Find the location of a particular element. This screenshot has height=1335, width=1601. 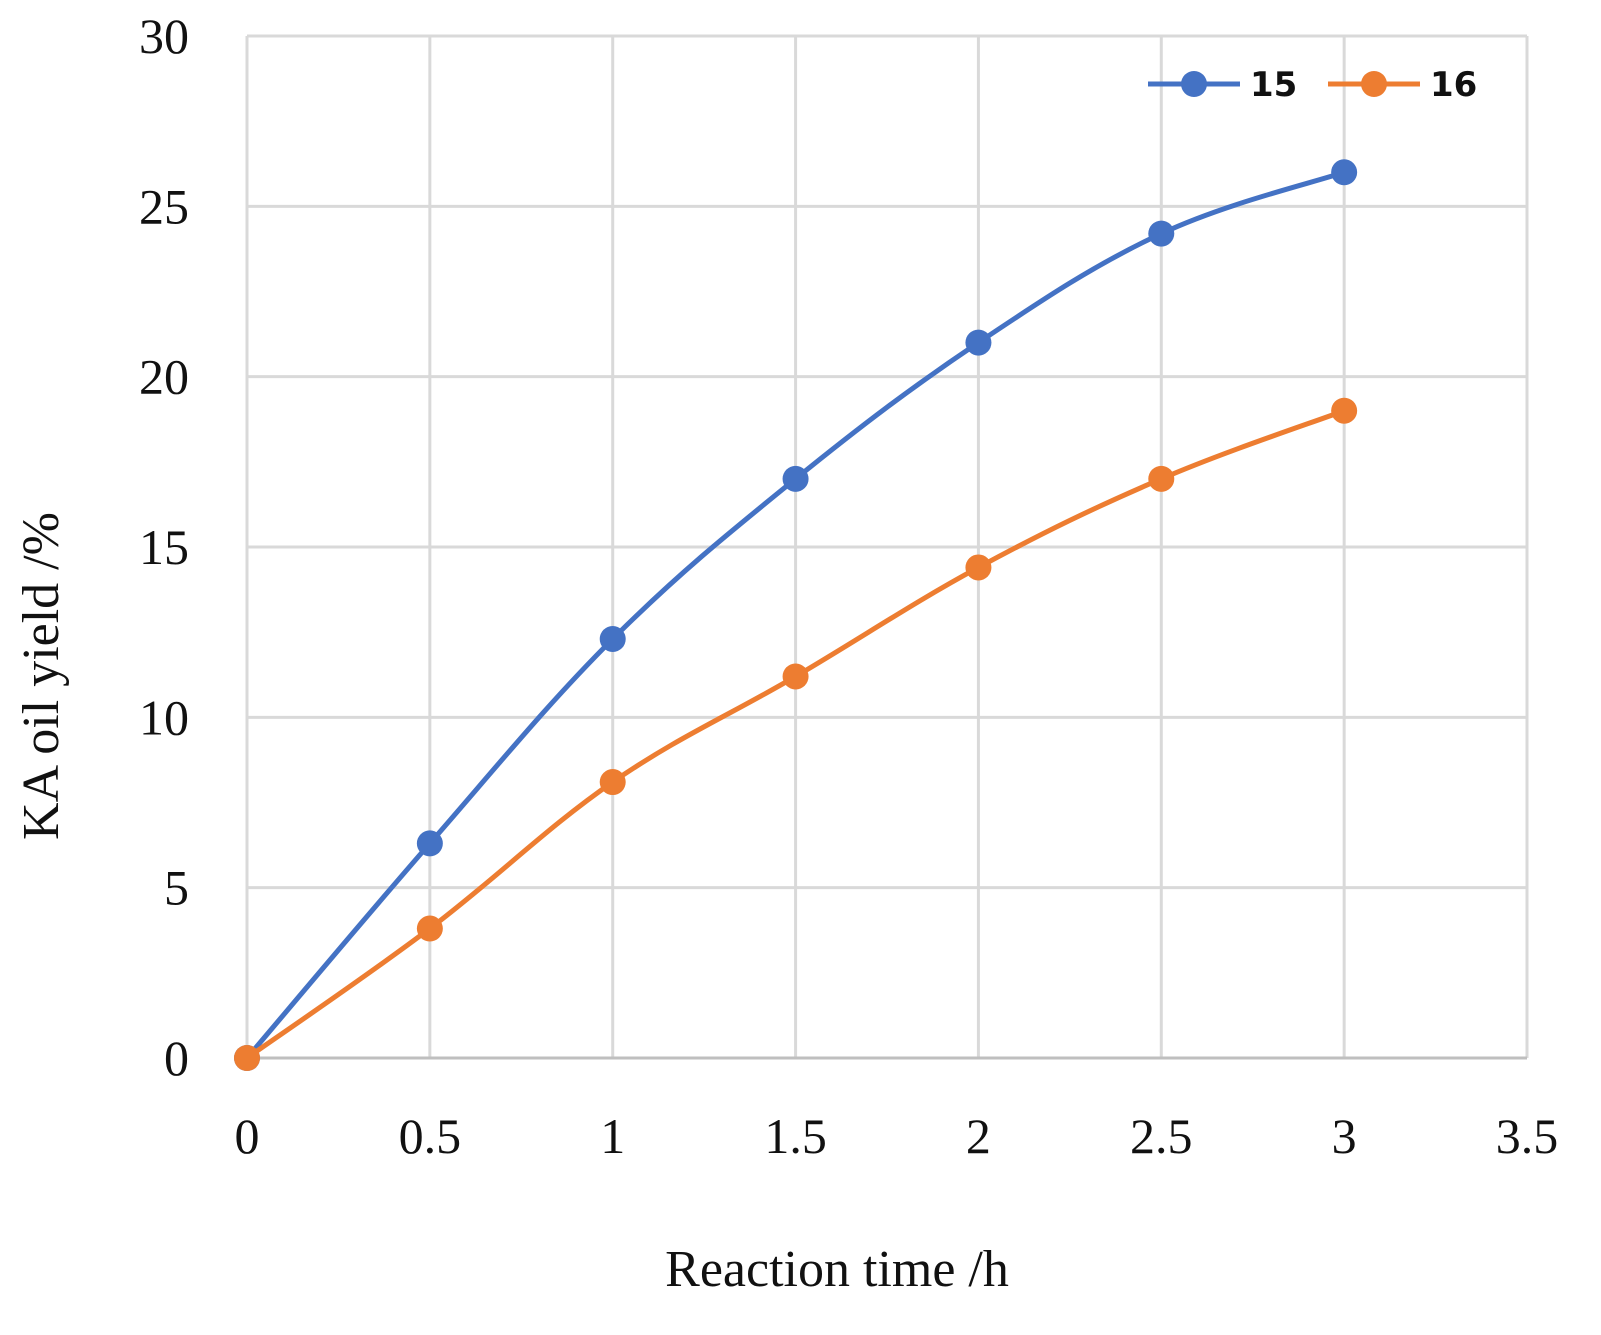

y-tick-label: 15 is located at coordinates (164, 547).